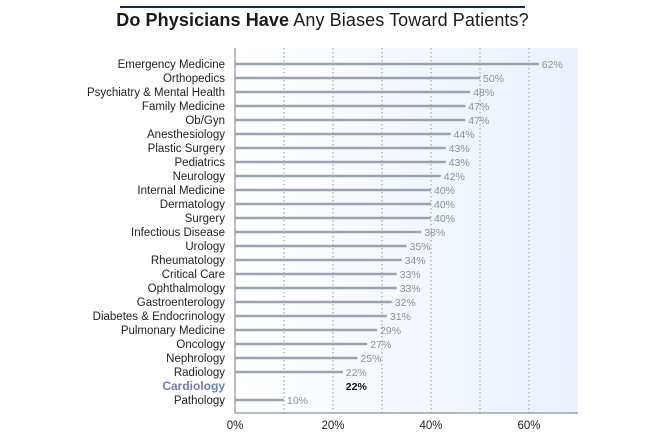  Describe the element at coordinates (235, 426) in the screenshot. I see `x-tick-label: 0%` at that location.